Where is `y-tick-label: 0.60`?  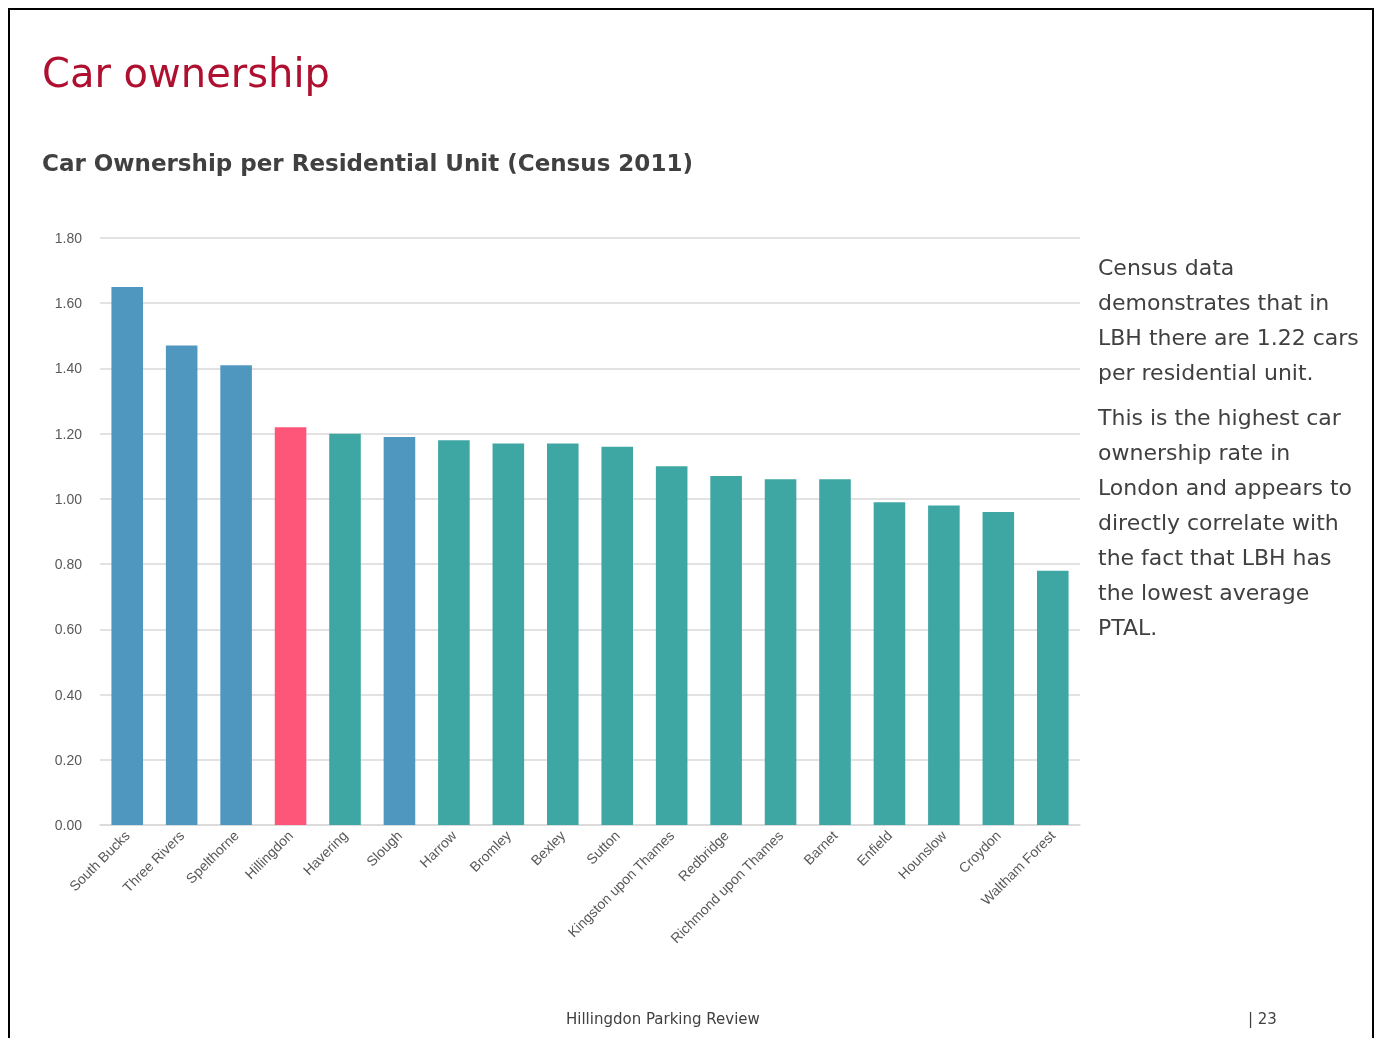 y-tick-label: 0.60 is located at coordinates (68, 629).